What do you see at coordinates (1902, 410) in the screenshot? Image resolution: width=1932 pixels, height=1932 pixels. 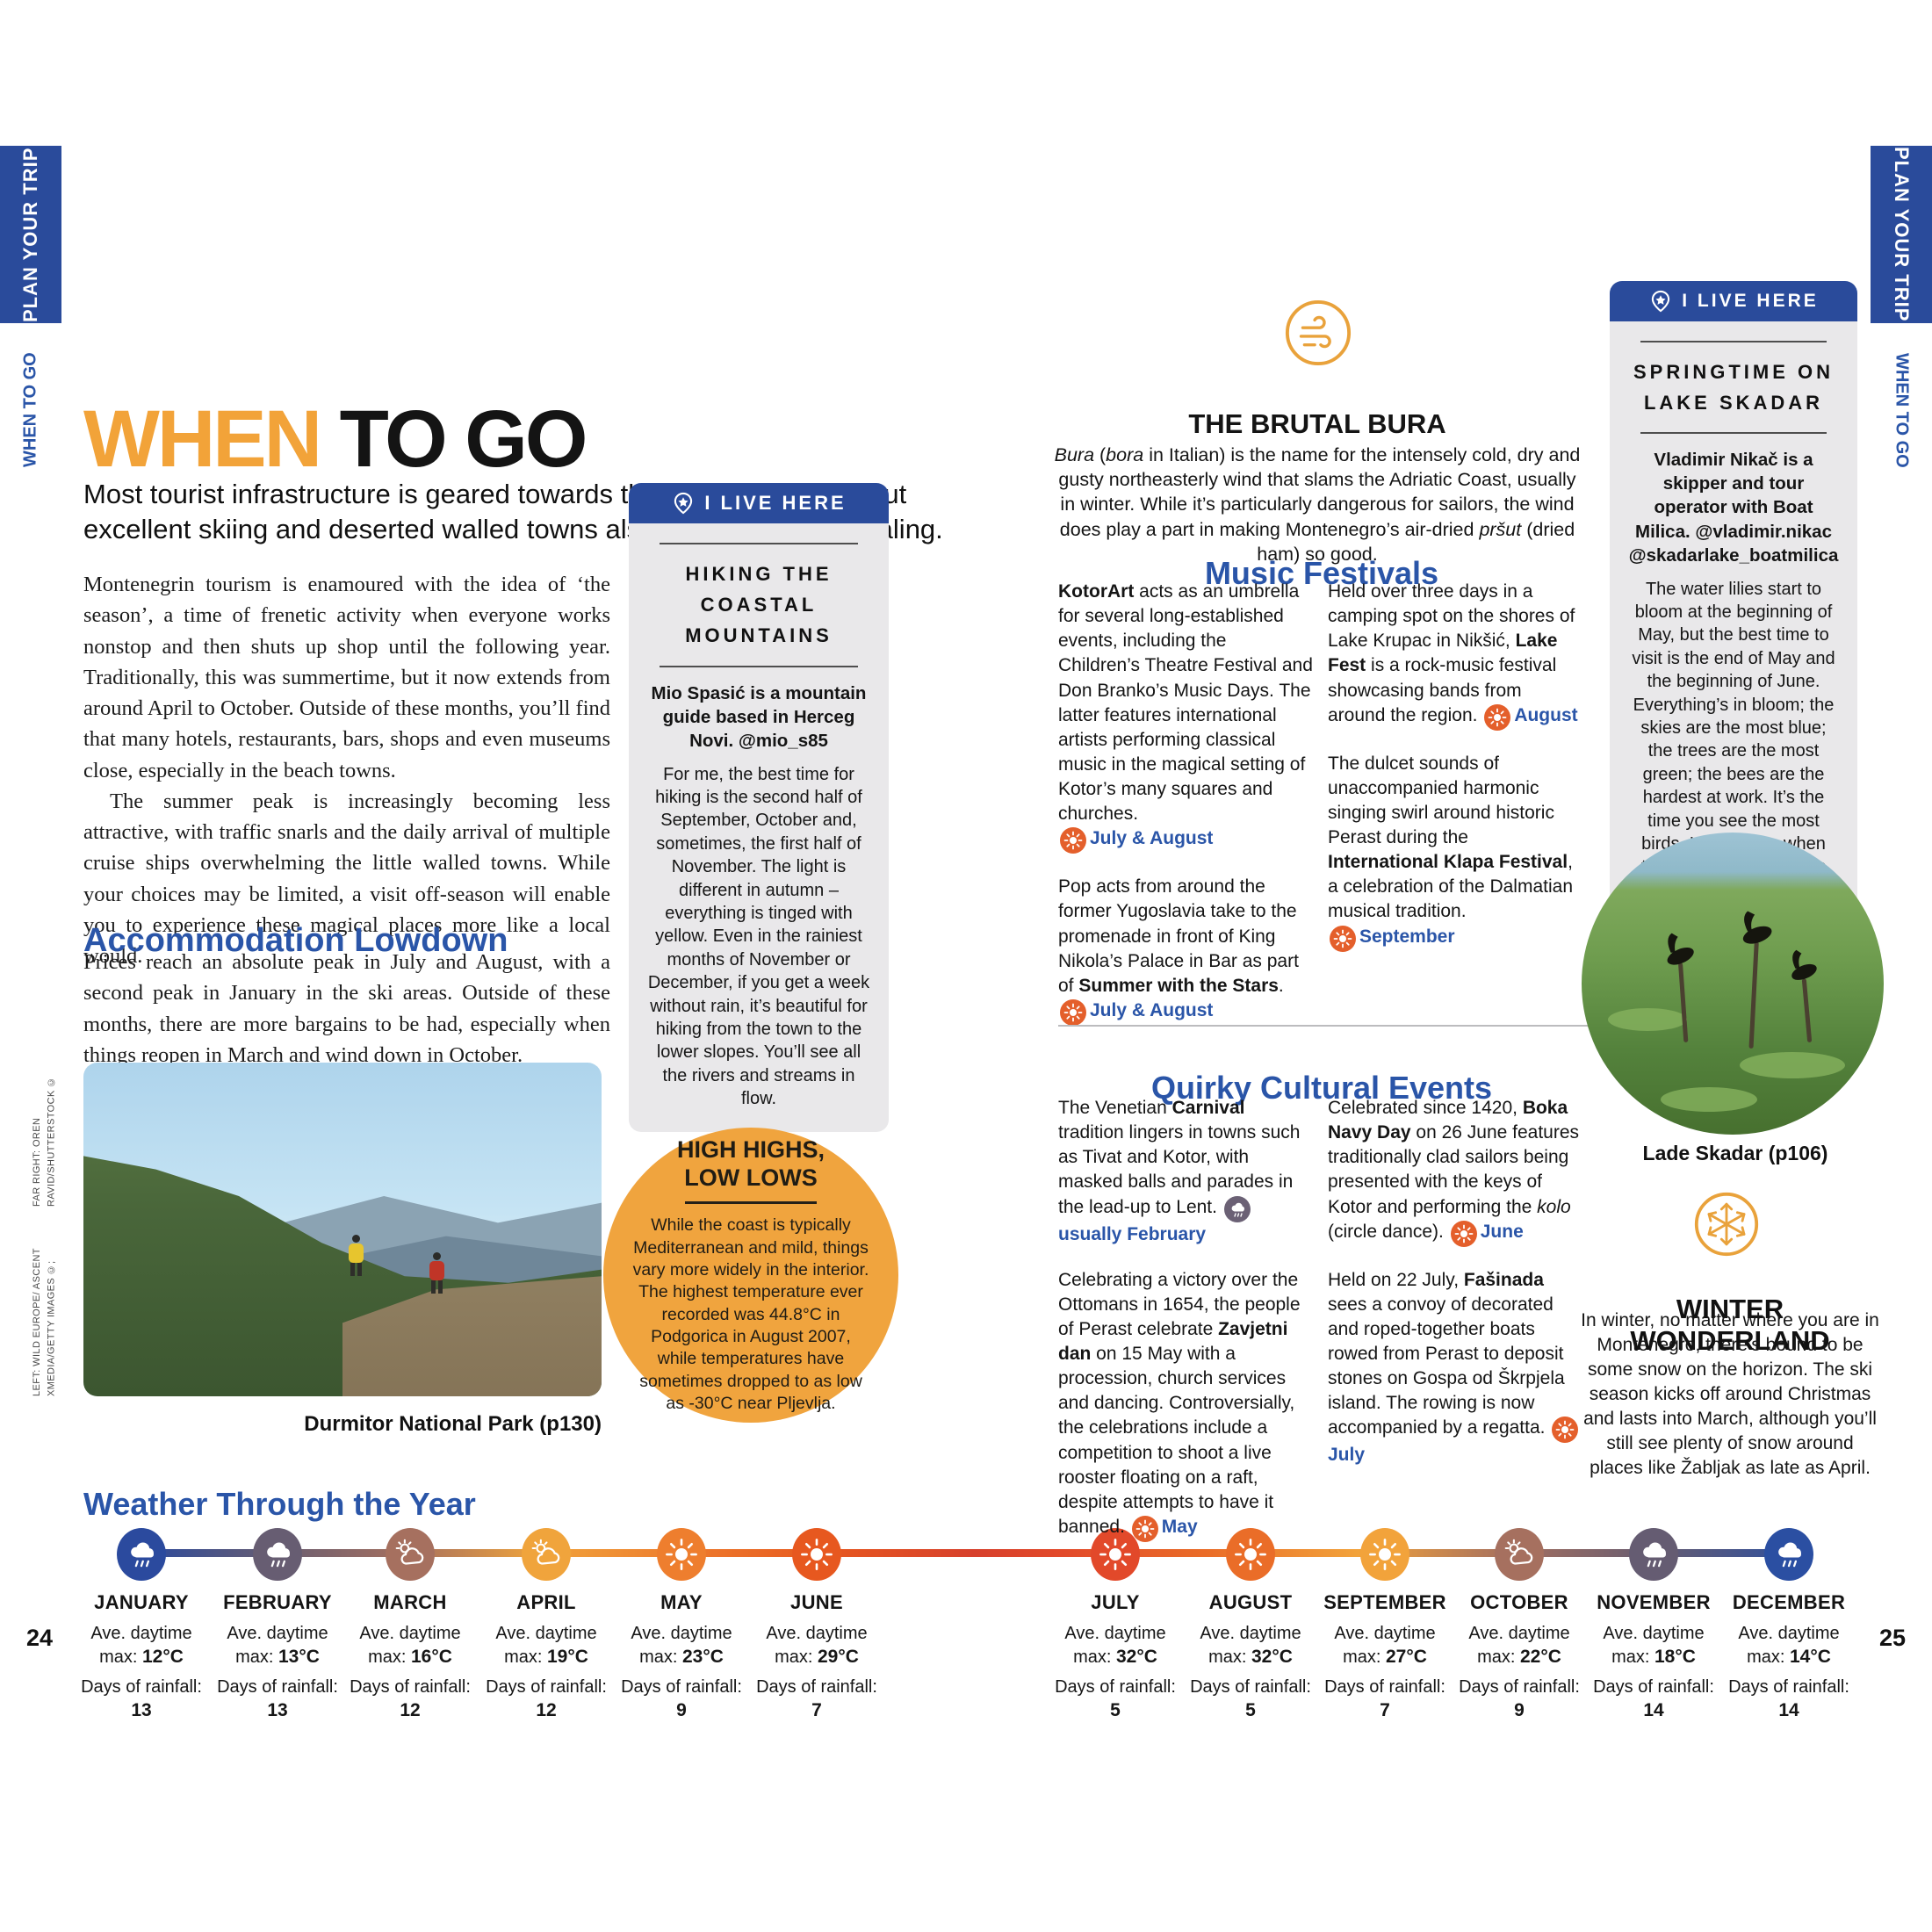 I see `right-chapter-tab: WHEN TO GO` at bounding box center [1902, 410].